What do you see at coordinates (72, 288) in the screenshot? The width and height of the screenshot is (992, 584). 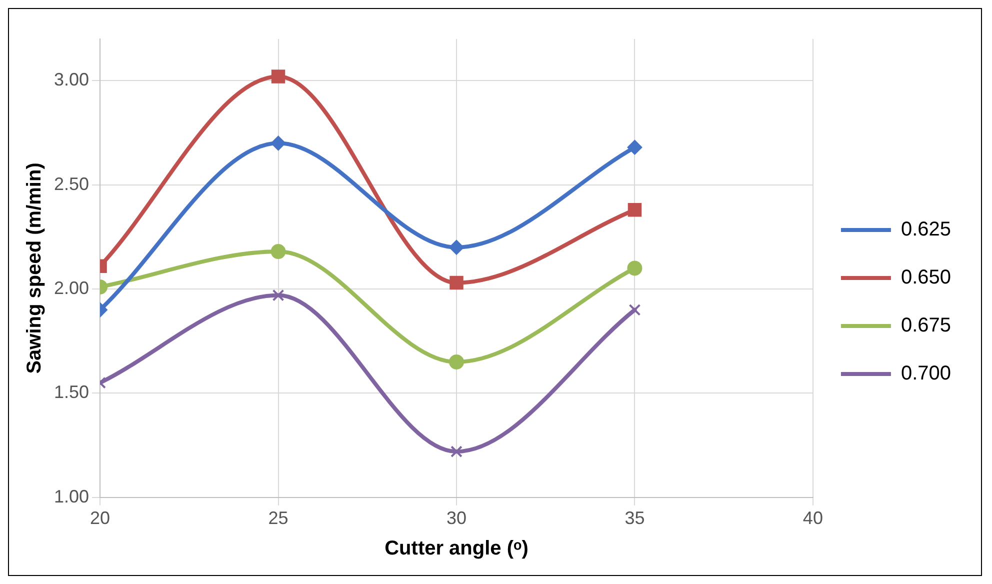 I see `y-tick-label: 2.00` at bounding box center [72, 288].